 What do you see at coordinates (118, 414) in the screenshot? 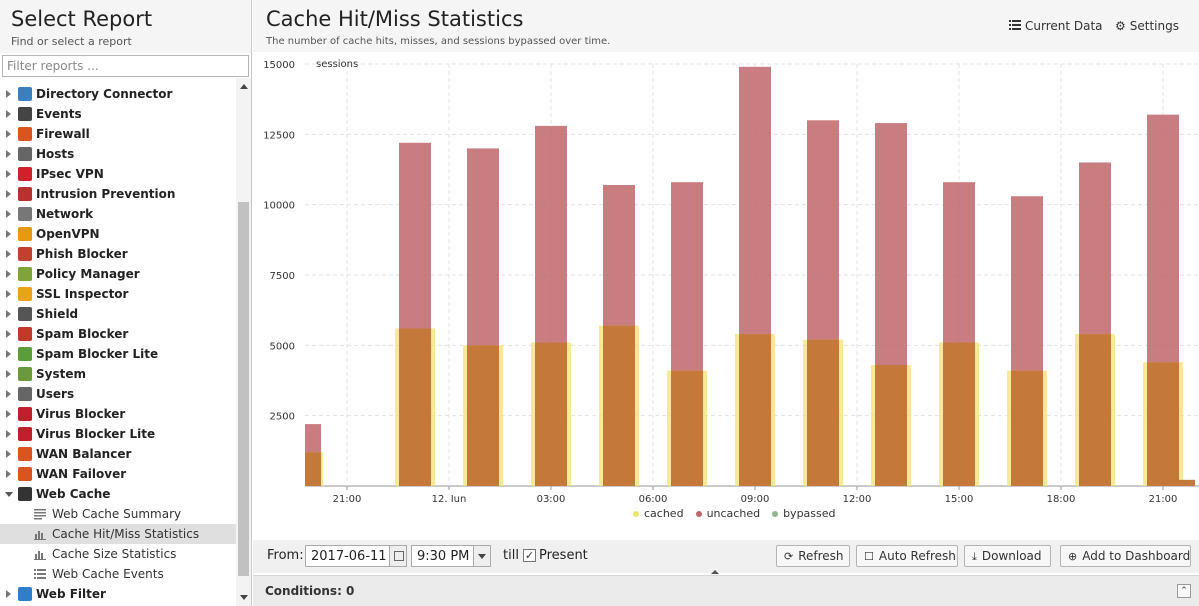
I see `tree-item-virus-blocker: Virus Blocker` at bounding box center [118, 414].